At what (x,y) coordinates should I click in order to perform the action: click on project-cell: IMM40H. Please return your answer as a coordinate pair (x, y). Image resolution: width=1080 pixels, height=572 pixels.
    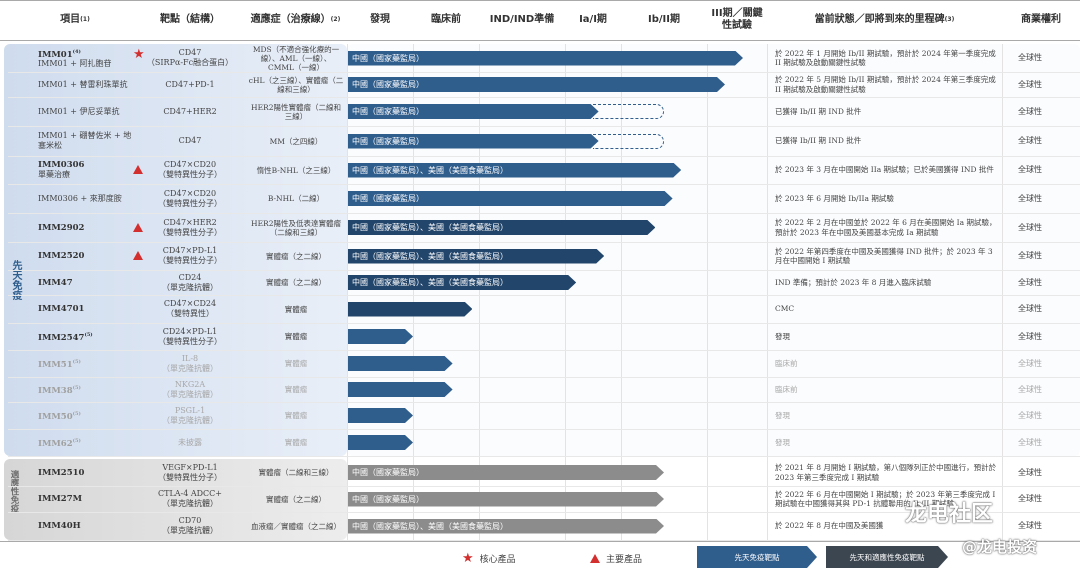
    Looking at the image, I should click on (88, 526).